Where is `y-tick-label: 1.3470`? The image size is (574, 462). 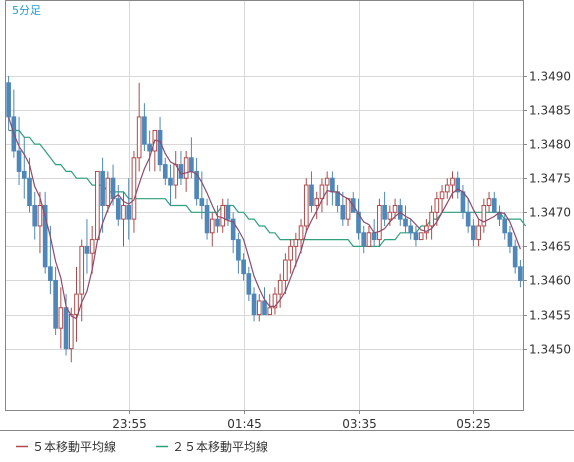
y-tick-label: 1.3470 is located at coordinates (550, 213).